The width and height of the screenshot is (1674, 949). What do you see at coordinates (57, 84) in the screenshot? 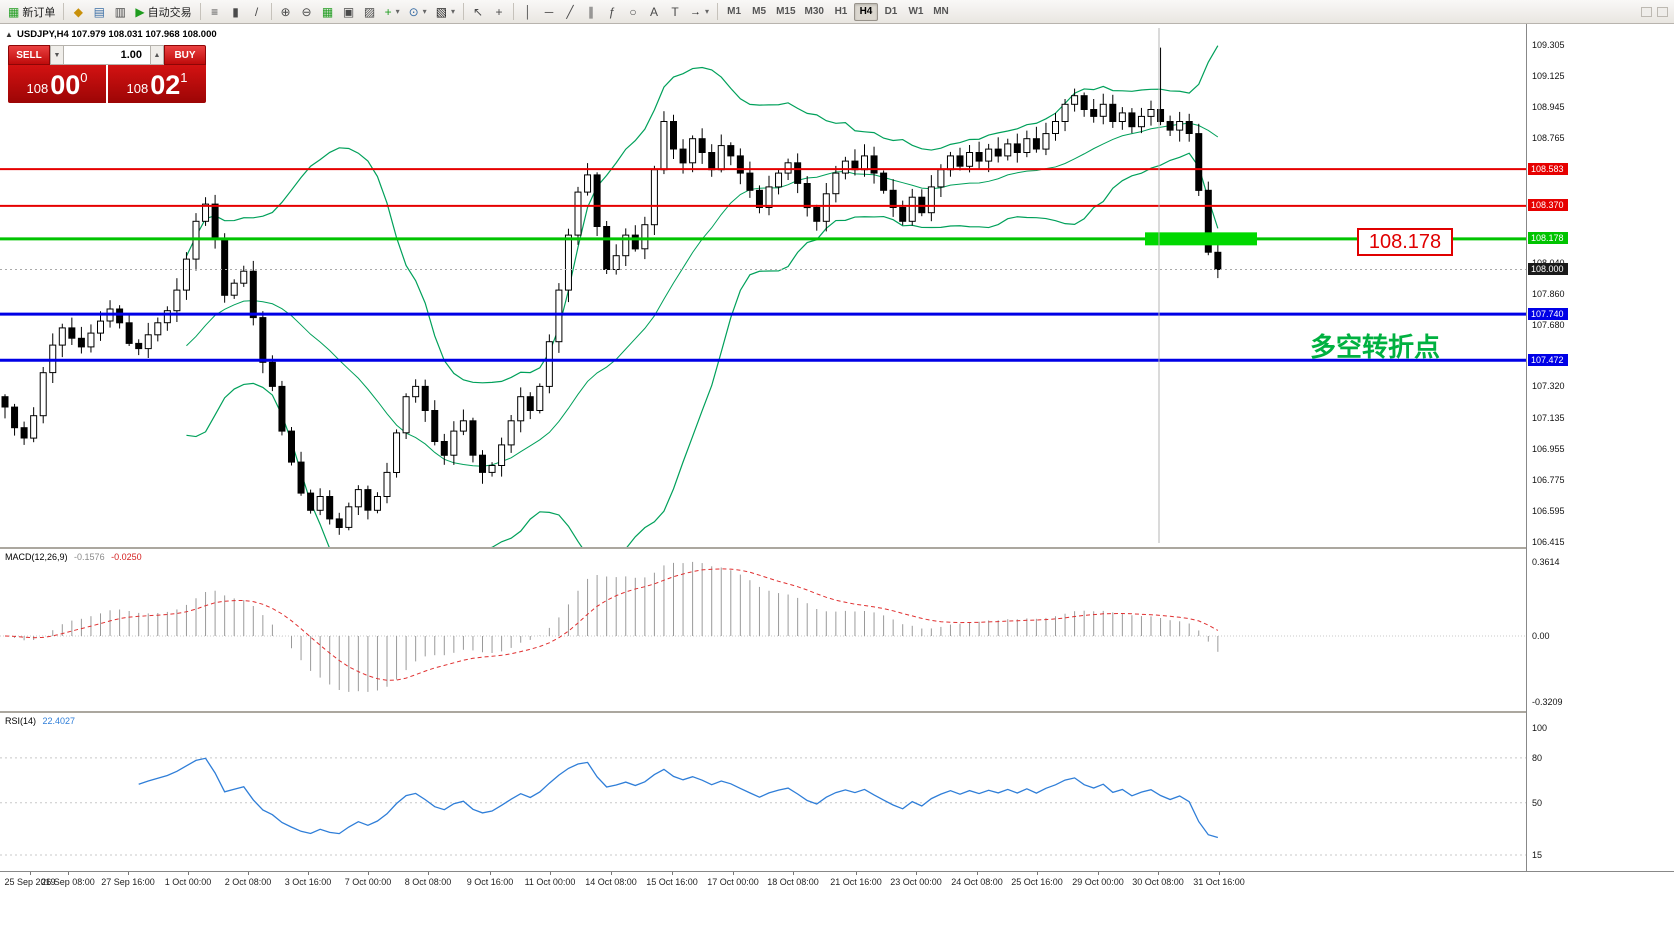
I see `sell-price-display: 108 00 0` at bounding box center [57, 84].